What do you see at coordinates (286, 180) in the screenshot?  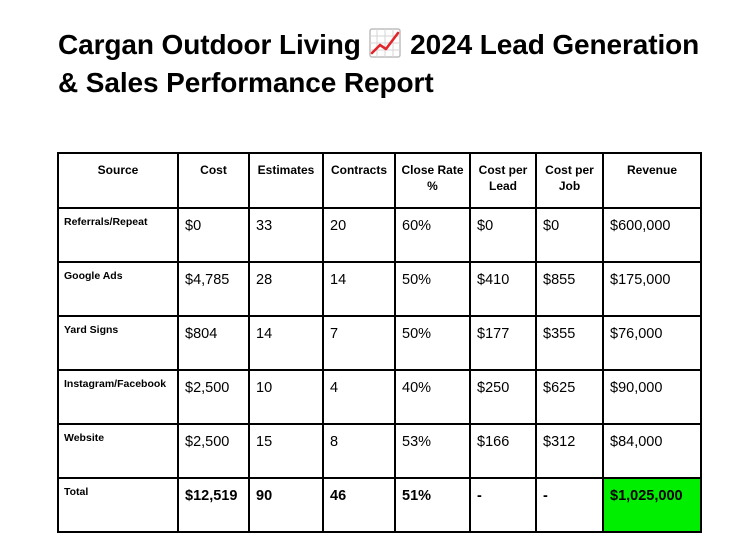 I see `header-estimates: Estimates` at bounding box center [286, 180].